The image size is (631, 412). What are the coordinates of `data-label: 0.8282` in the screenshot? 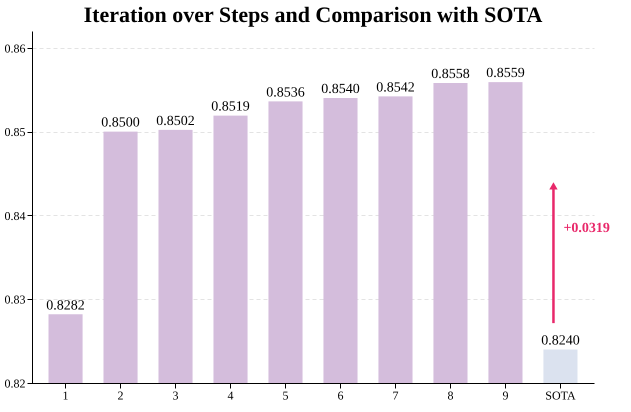 It's located at (65, 306).